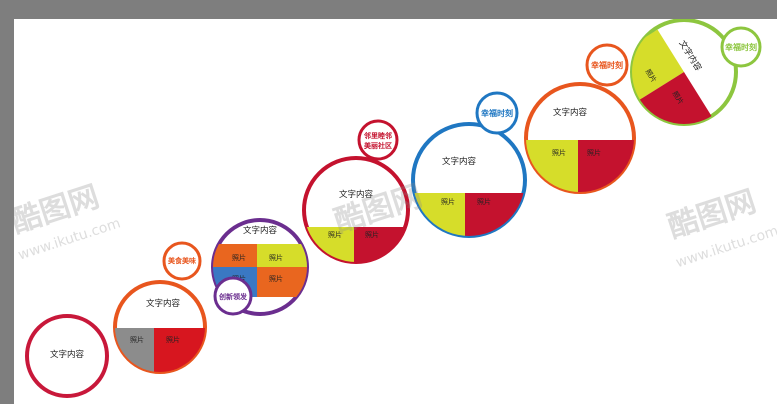 This screenshot has width=777, height=404. I want to click on bubble-4-photo-label-1: 照片, so click(335, 234).